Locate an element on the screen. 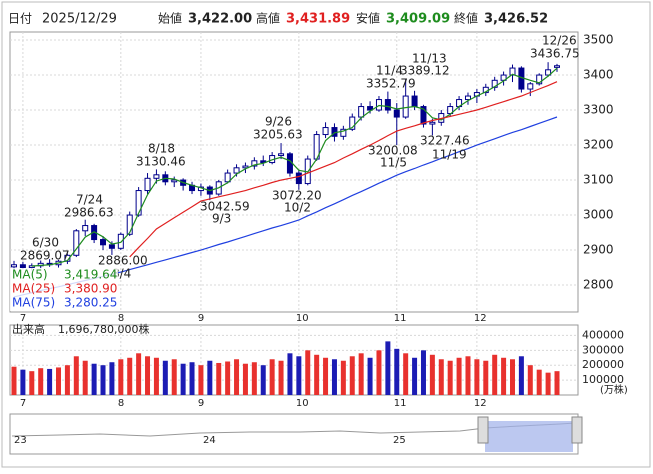 The width and height of the screenshot is (653, 474). annotation-value: 3200.08 is located at coordinates (393, 151).